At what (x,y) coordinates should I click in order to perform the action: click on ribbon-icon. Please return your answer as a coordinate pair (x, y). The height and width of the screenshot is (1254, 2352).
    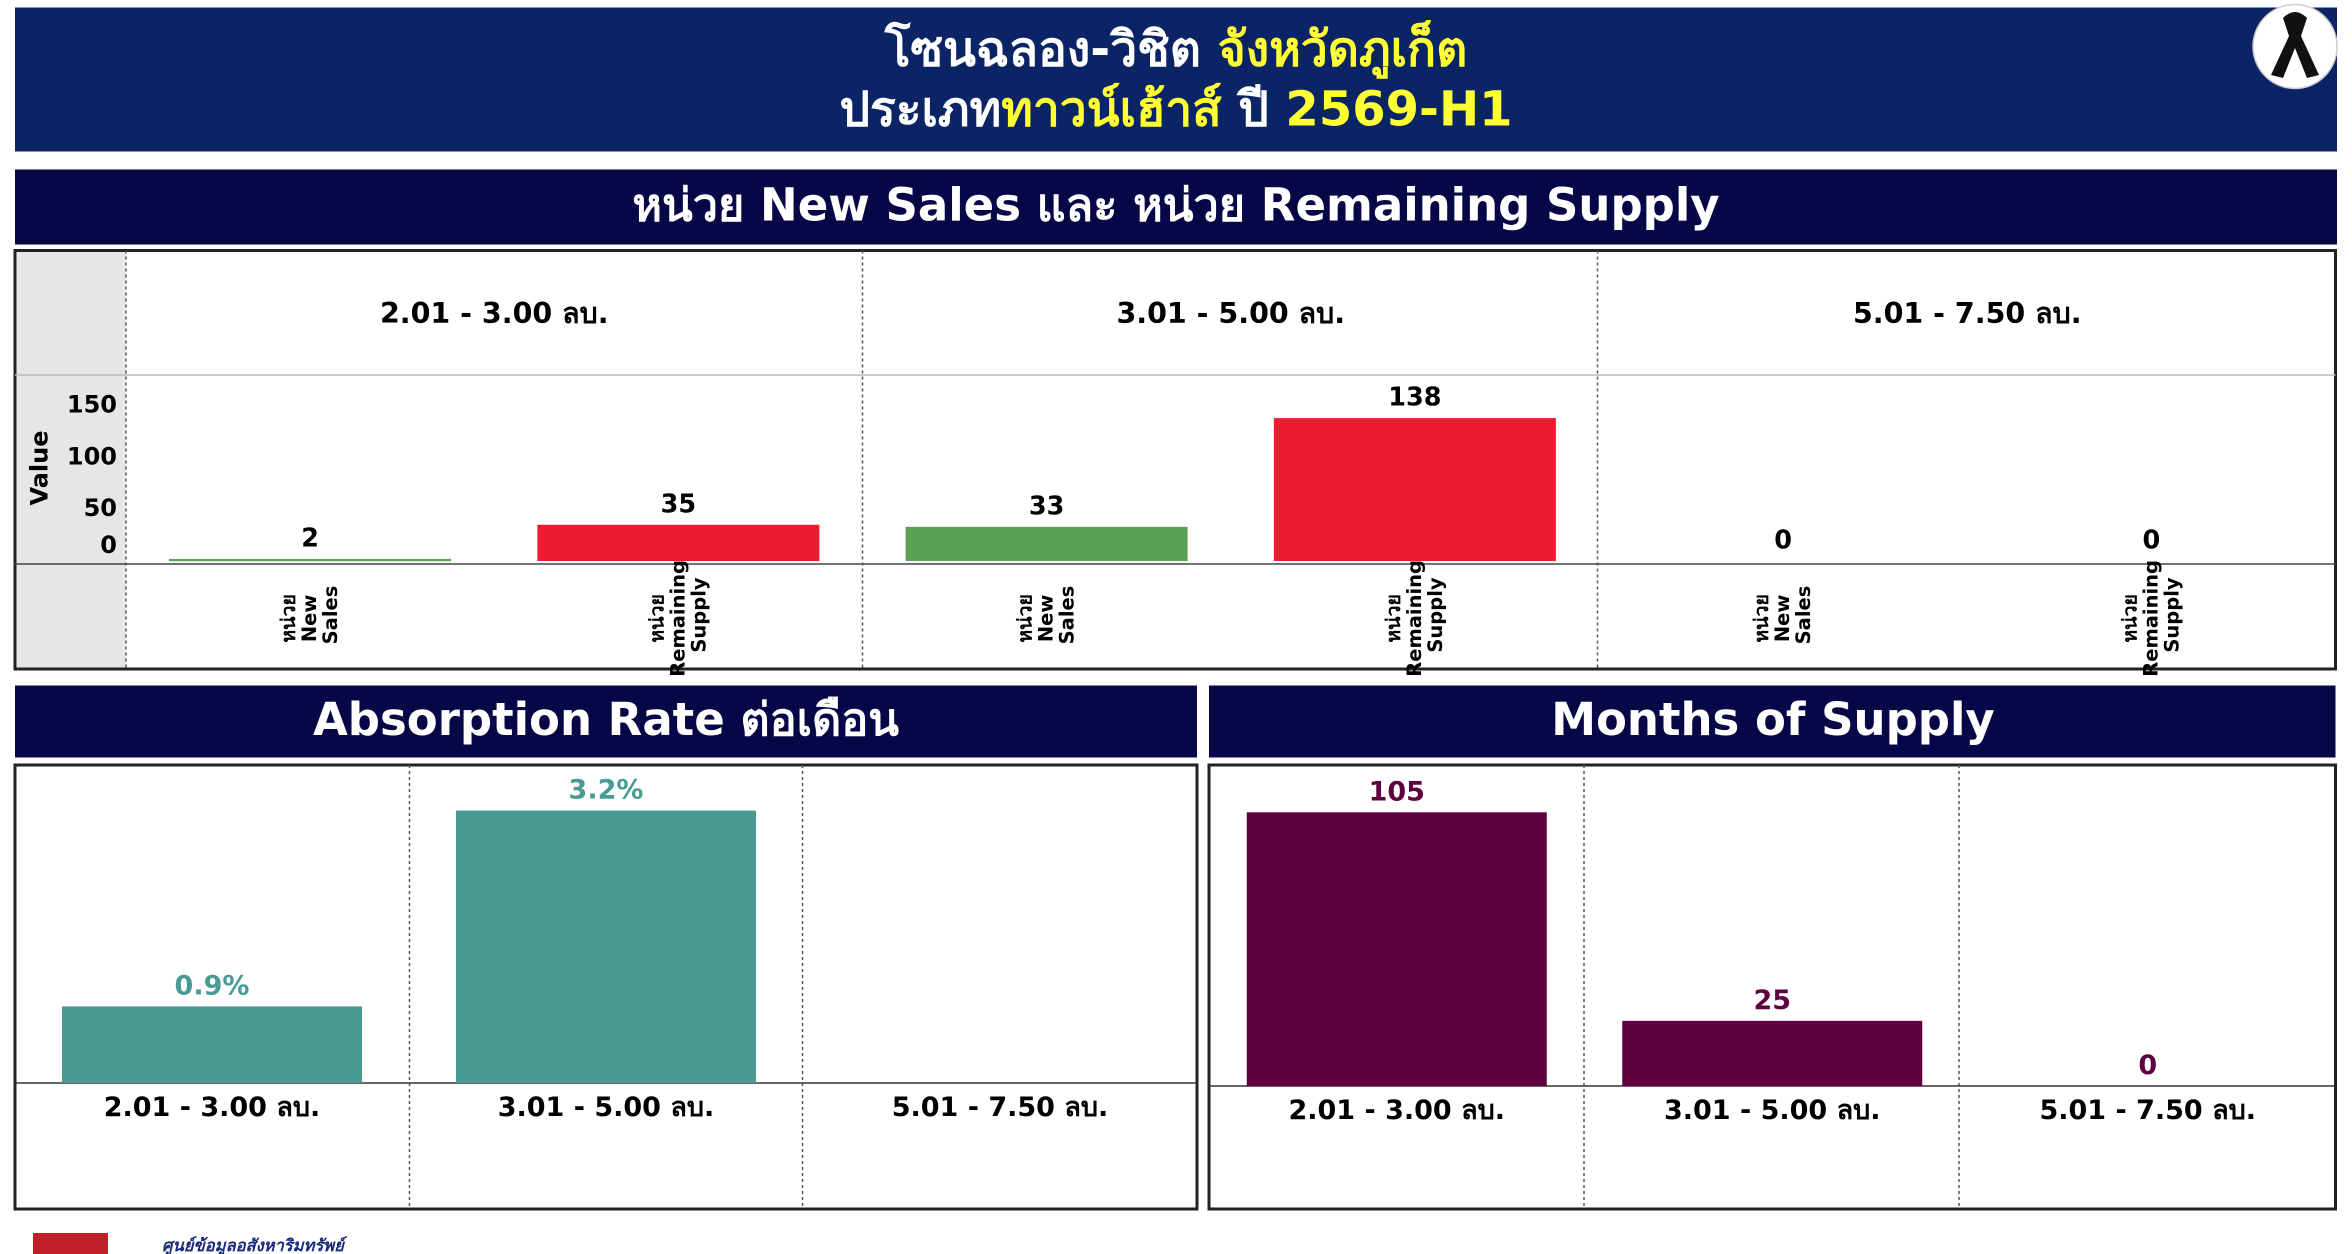
    Looking at the image, I should click on (2295, 46).